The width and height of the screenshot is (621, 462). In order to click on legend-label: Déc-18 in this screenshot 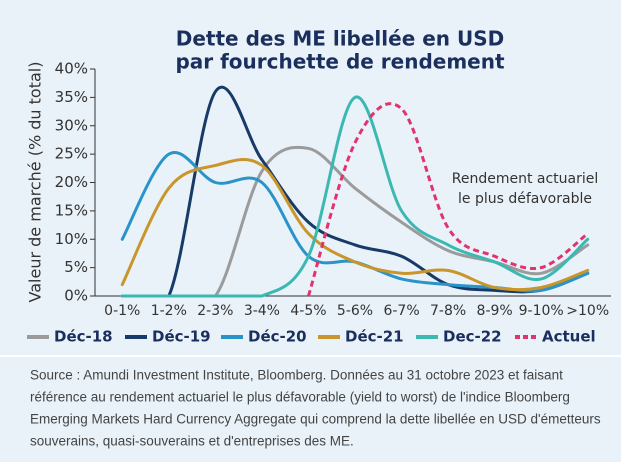, I will do `click(83, 337)`.